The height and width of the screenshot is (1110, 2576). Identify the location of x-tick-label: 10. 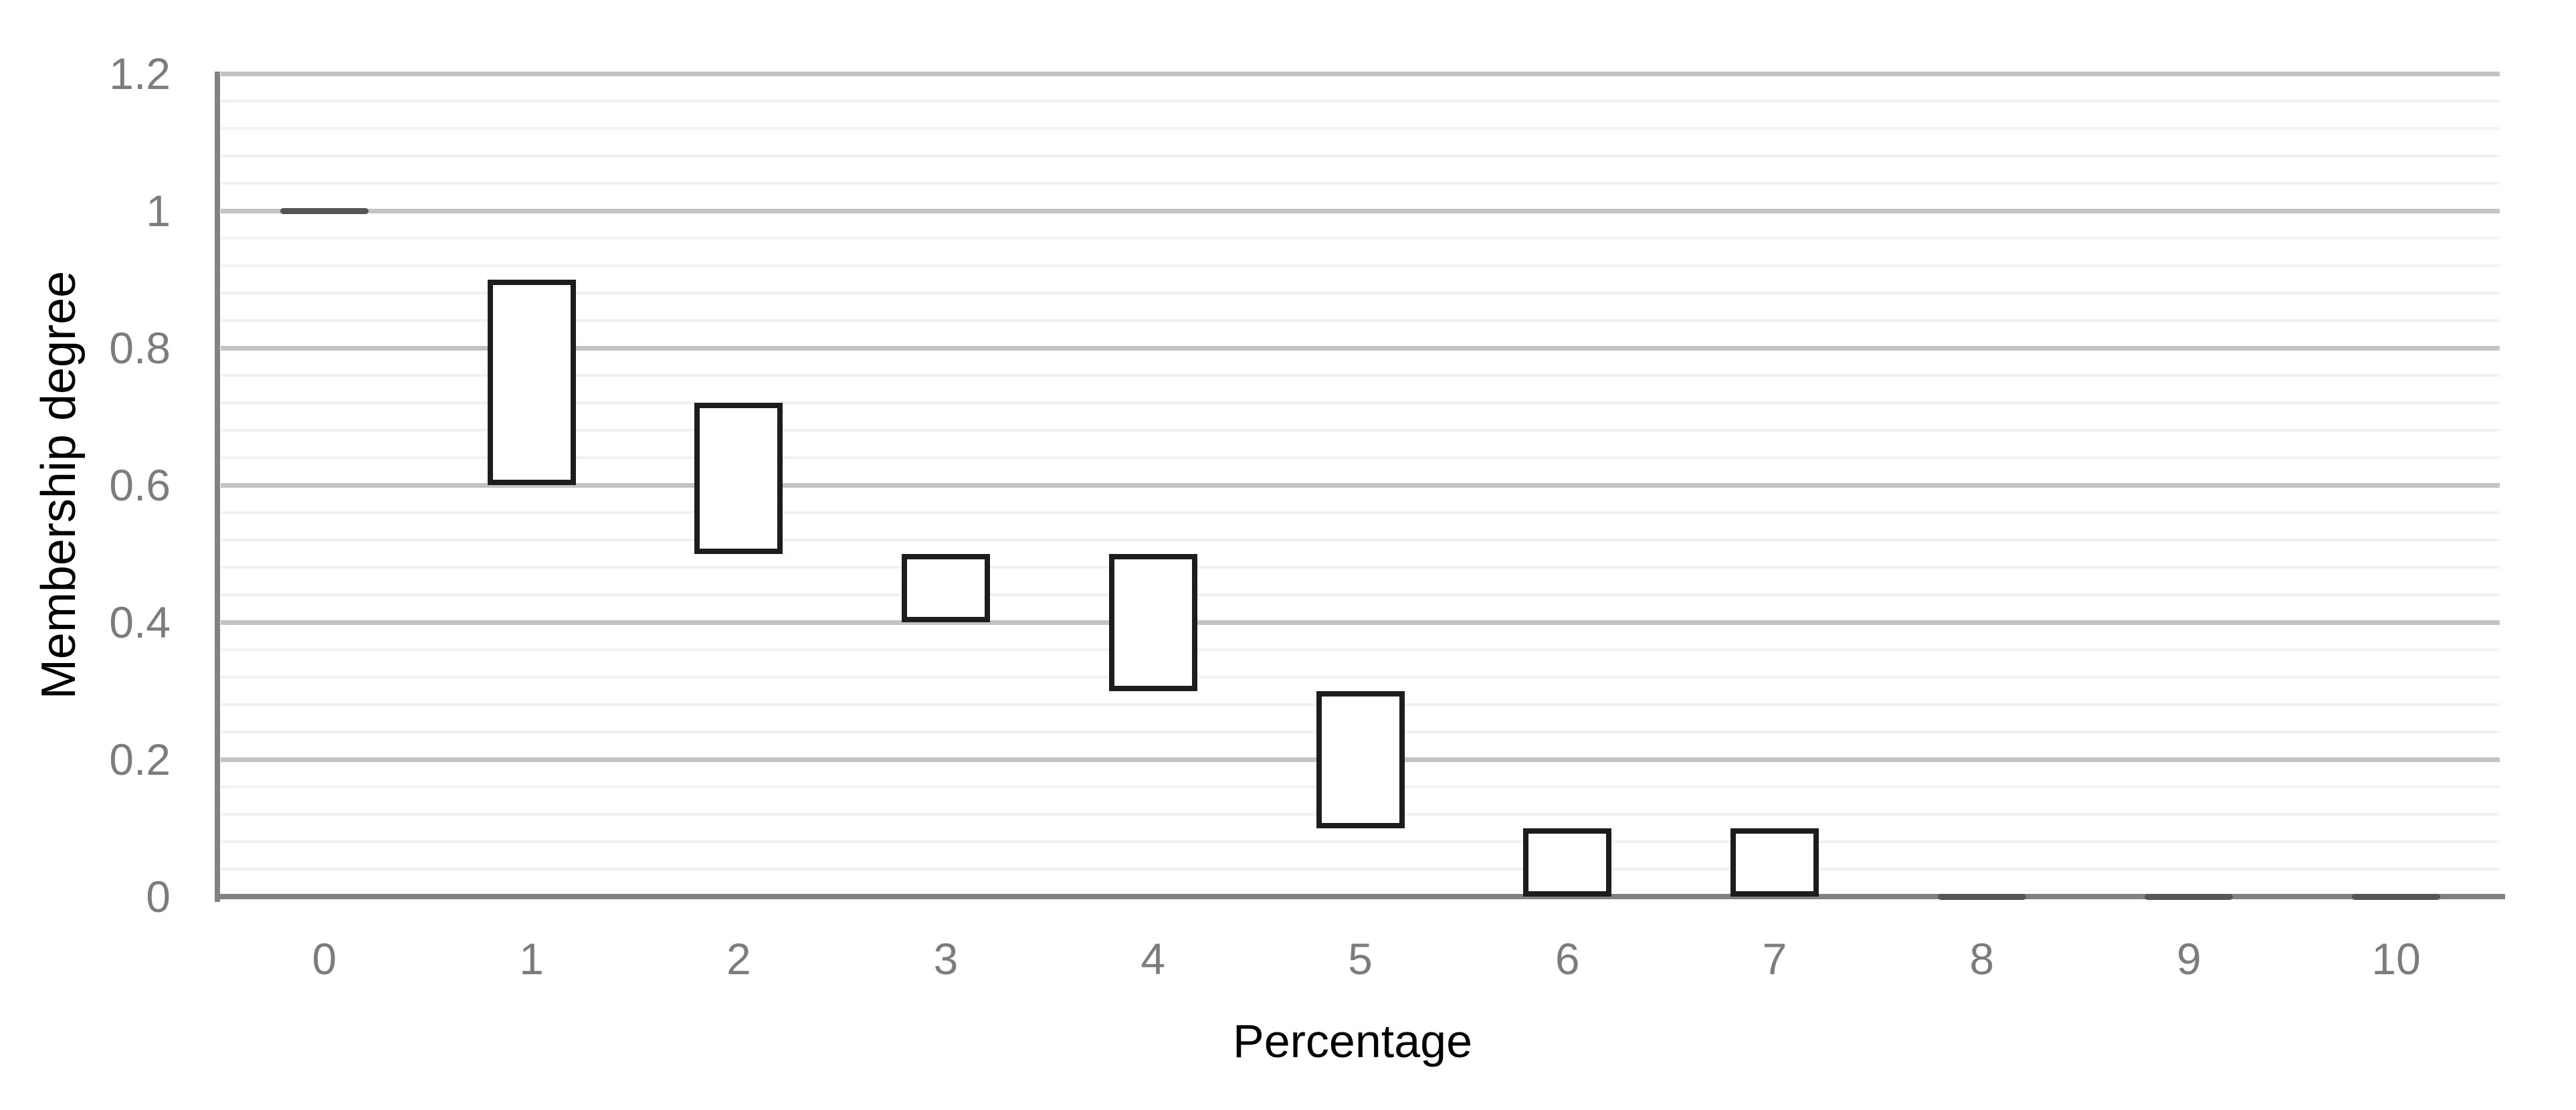
(2396, 959).